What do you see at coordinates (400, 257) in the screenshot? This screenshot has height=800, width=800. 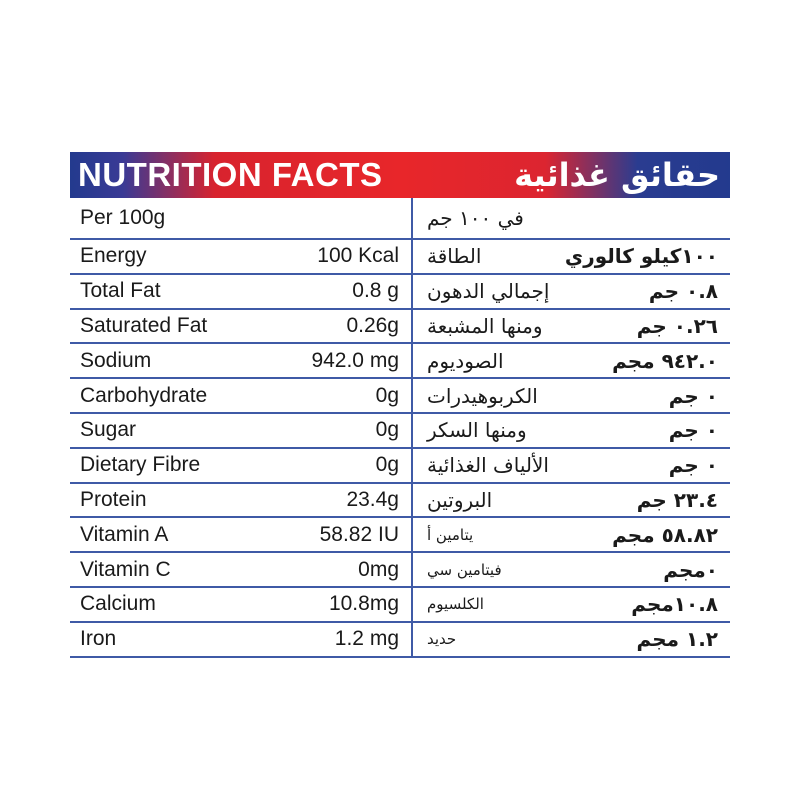 I see `nutrient-row: Energy 100 Kcal الطاقة ١٠٠كيلو كالوري` at bounding box center [400, 257].